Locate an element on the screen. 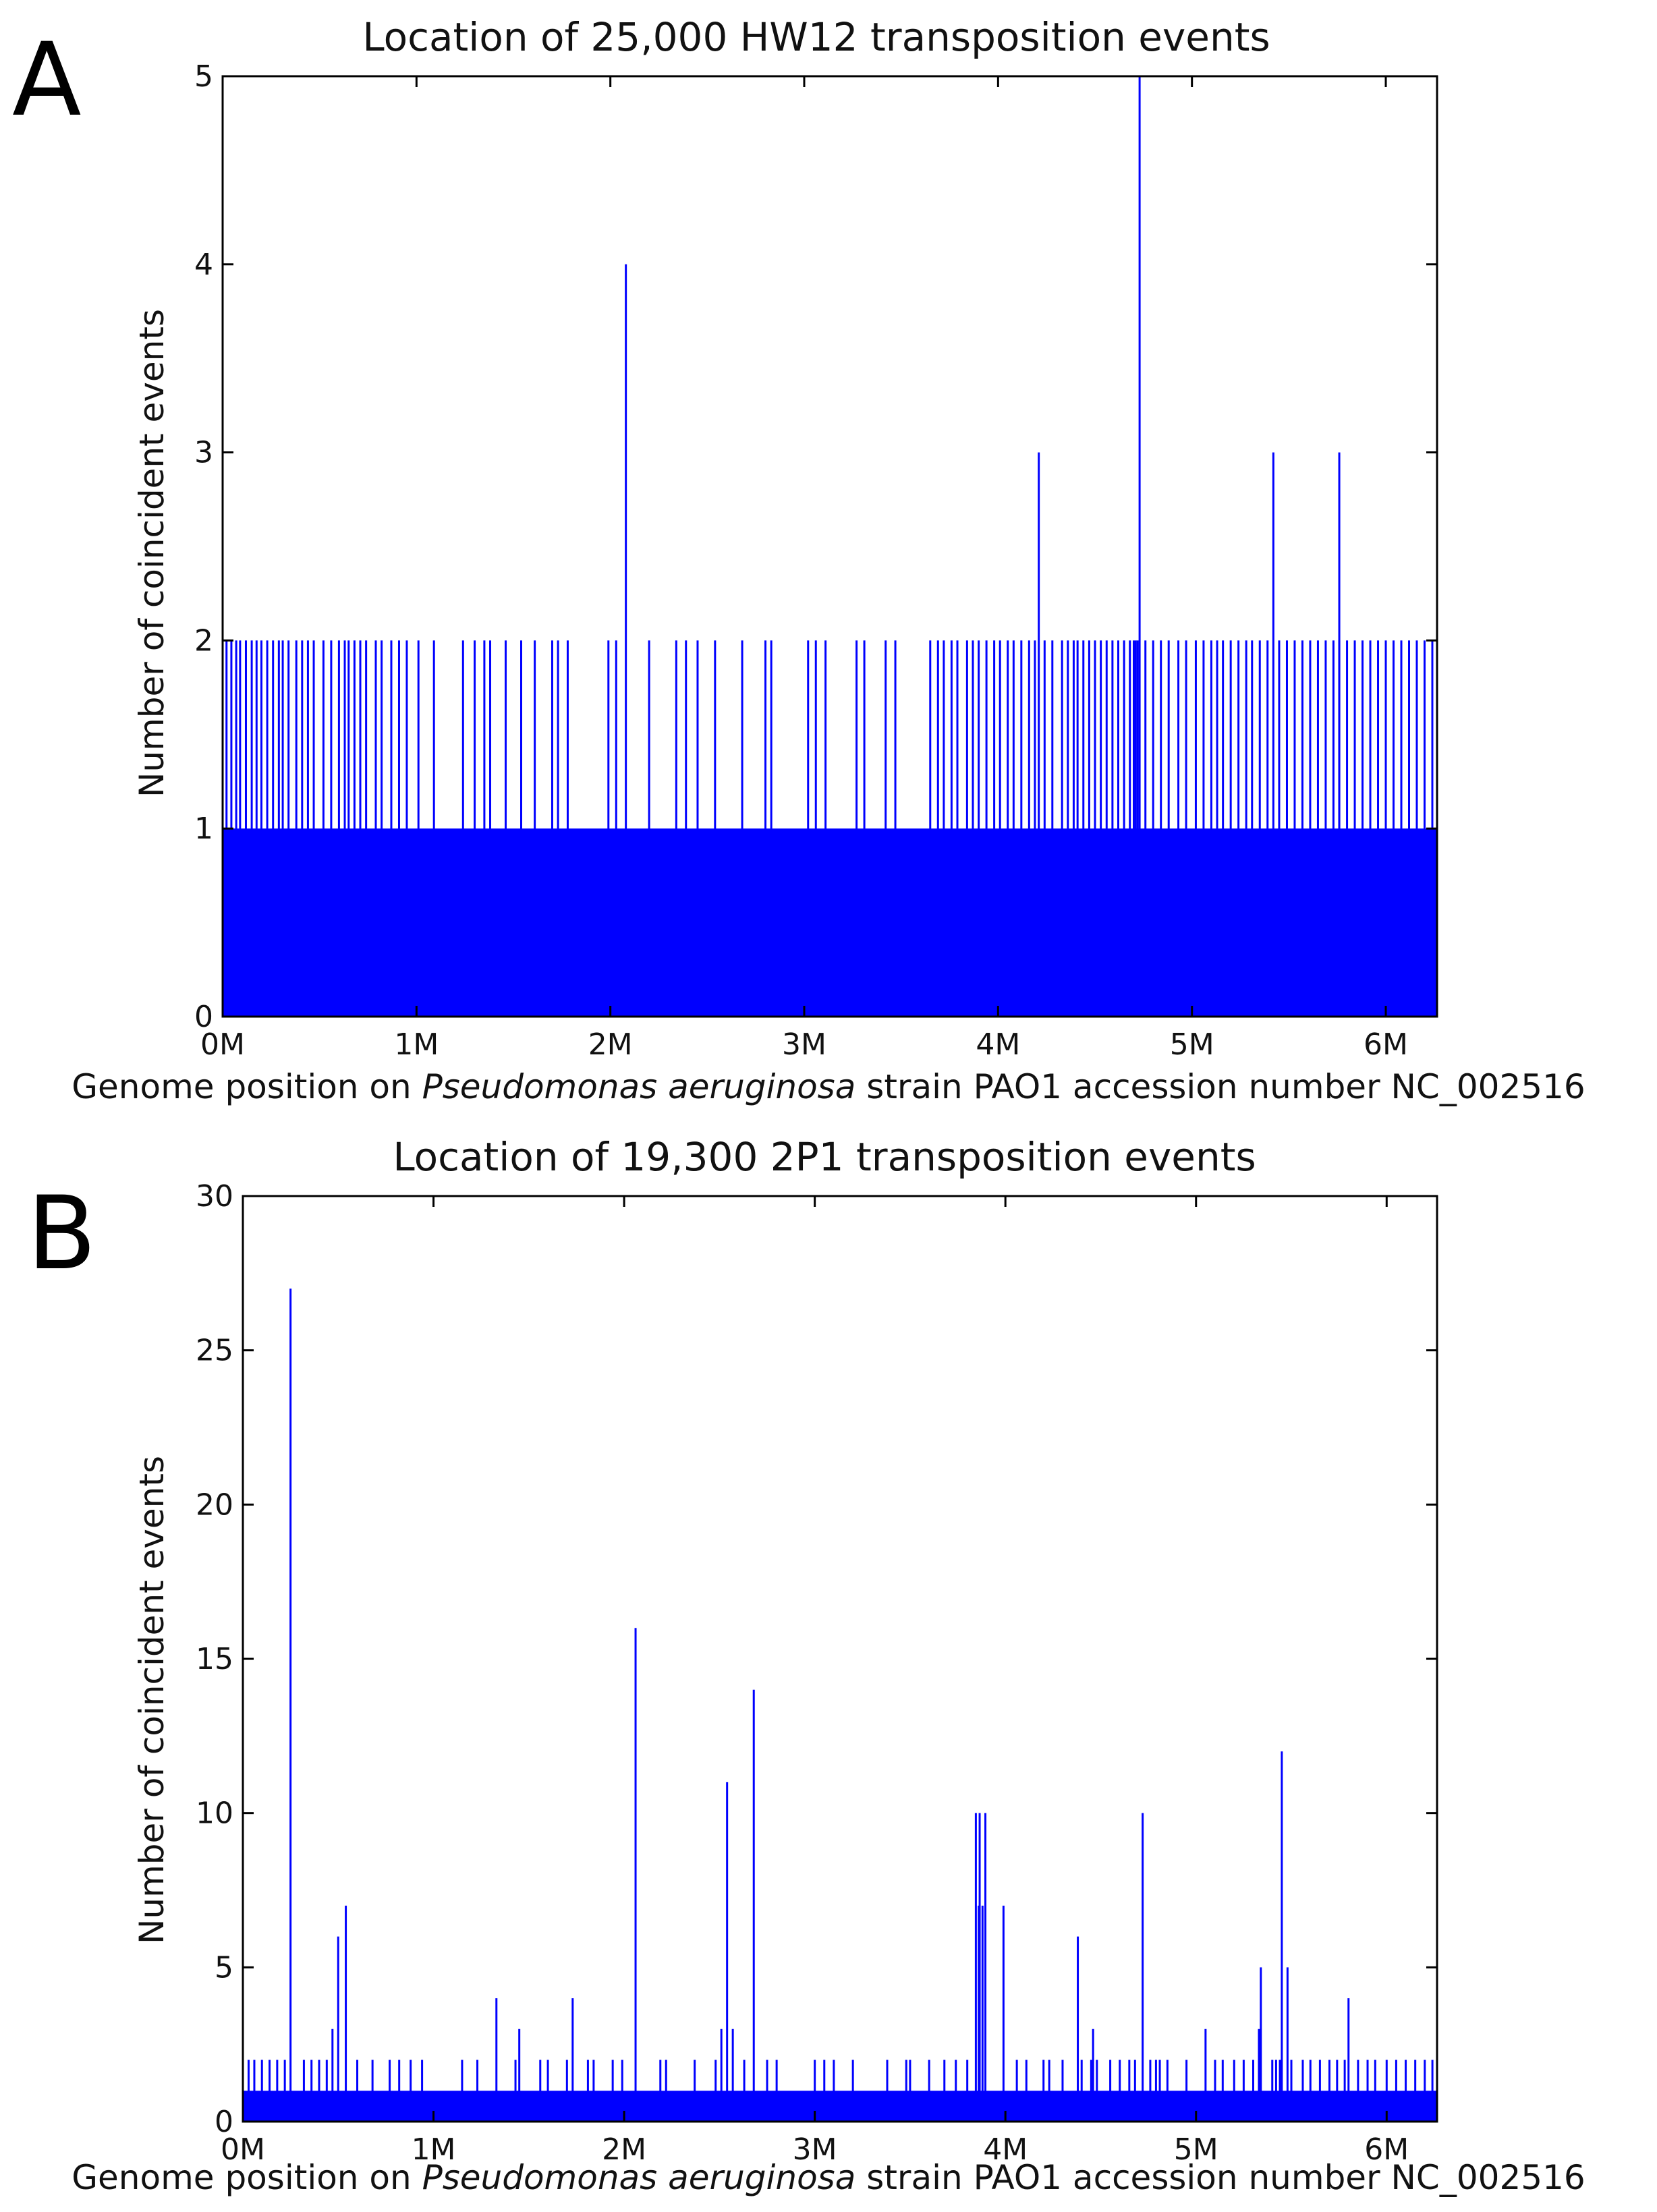 Image resolution: width=1657 pixels, height=2212 pixels. y-tick-label-a: 4 is located at coordinates (203, 265).